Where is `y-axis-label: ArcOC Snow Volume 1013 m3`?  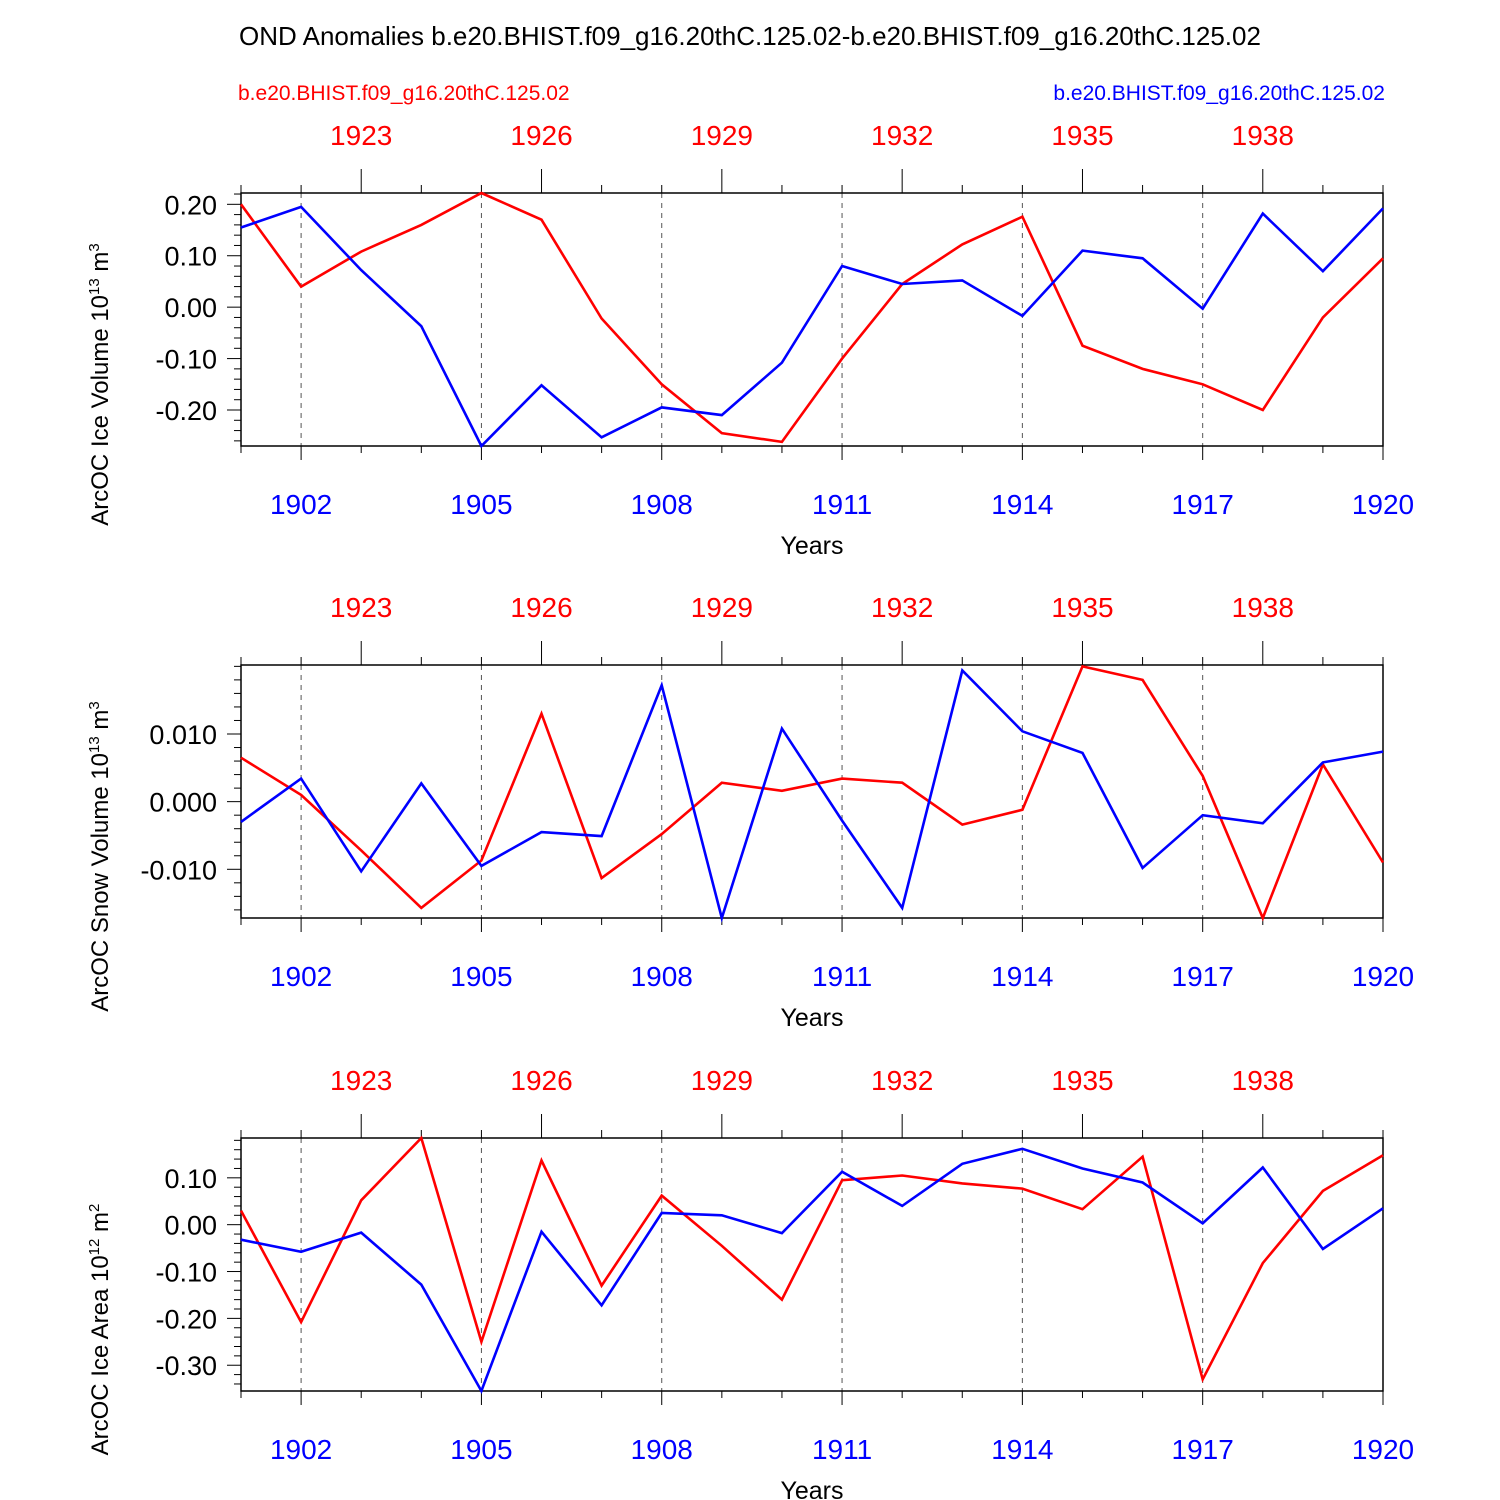
y-axis-label: ArcOC Snow Volume 1013 m3 is located at coordinates (100, 856).